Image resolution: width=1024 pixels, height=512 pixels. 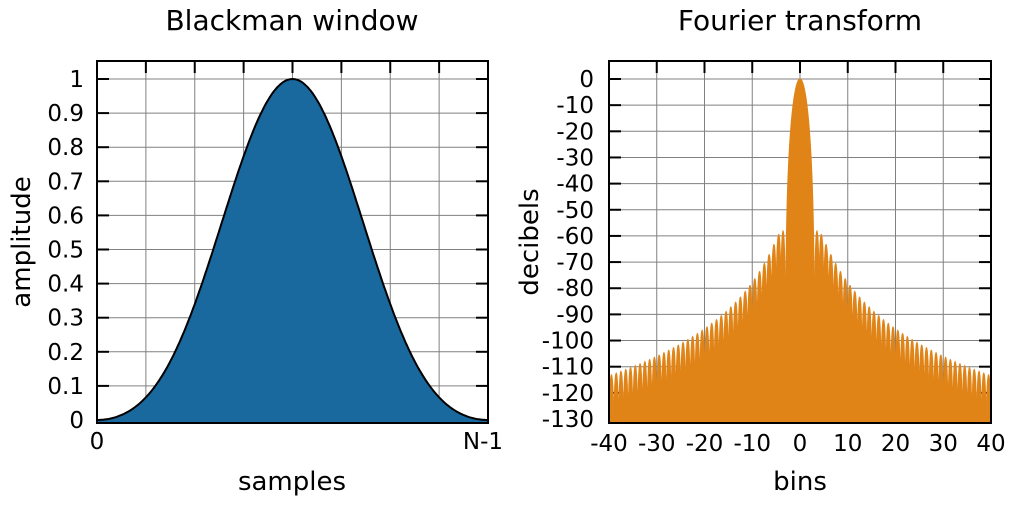 I want to click on x-tick-label: -20, so click(x=705, y=444).